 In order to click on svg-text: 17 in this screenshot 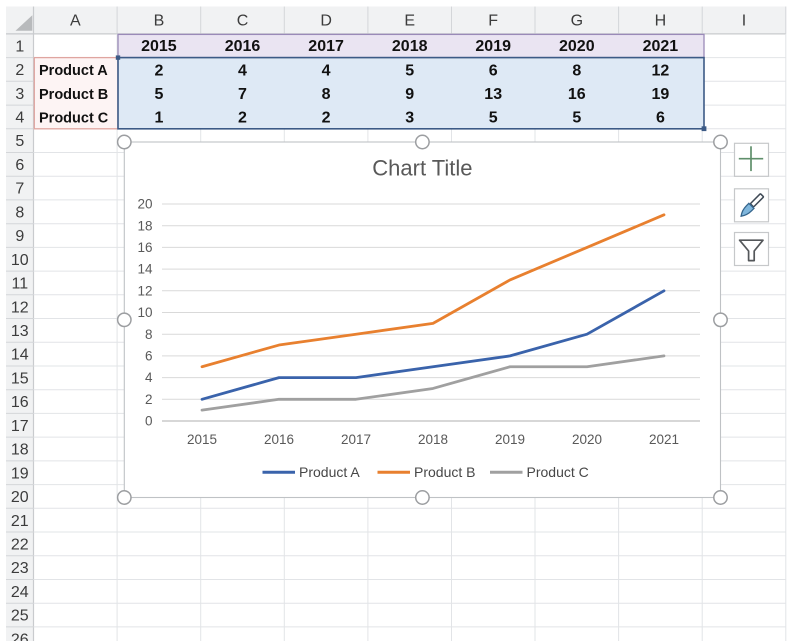, I will do `click(20, 426)`.